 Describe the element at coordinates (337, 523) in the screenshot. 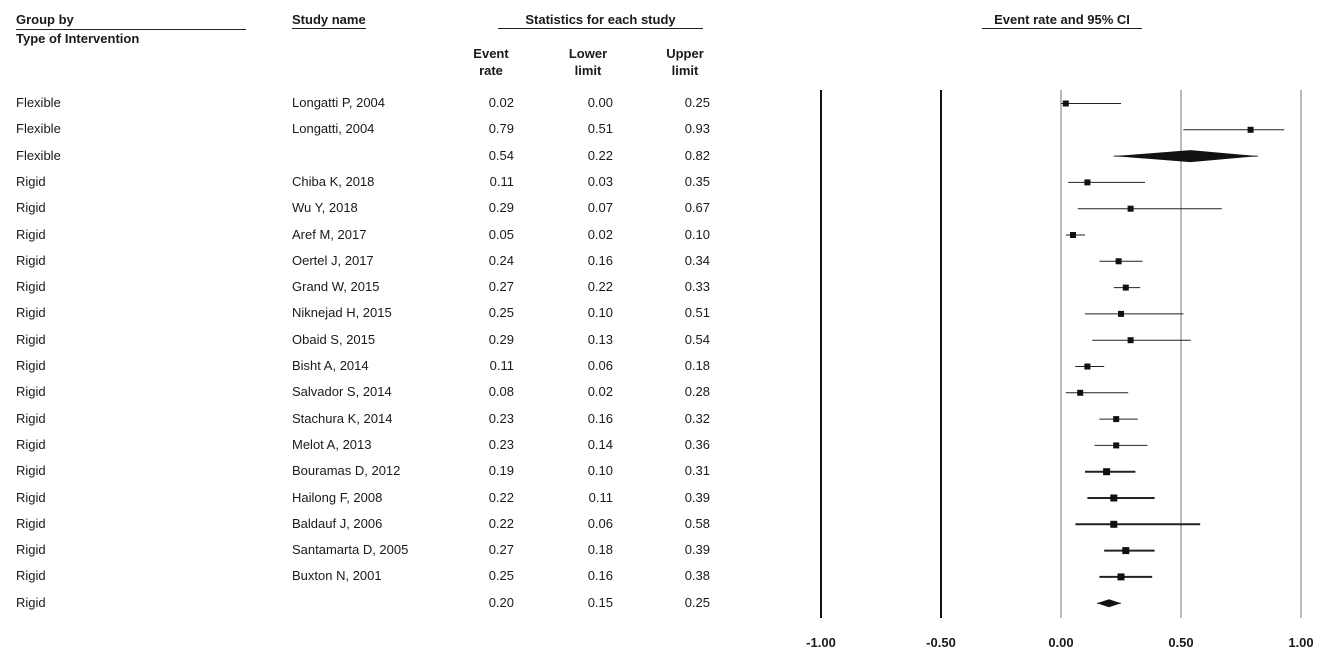

I see `study-name: Baldauf J, 2006` at that location.